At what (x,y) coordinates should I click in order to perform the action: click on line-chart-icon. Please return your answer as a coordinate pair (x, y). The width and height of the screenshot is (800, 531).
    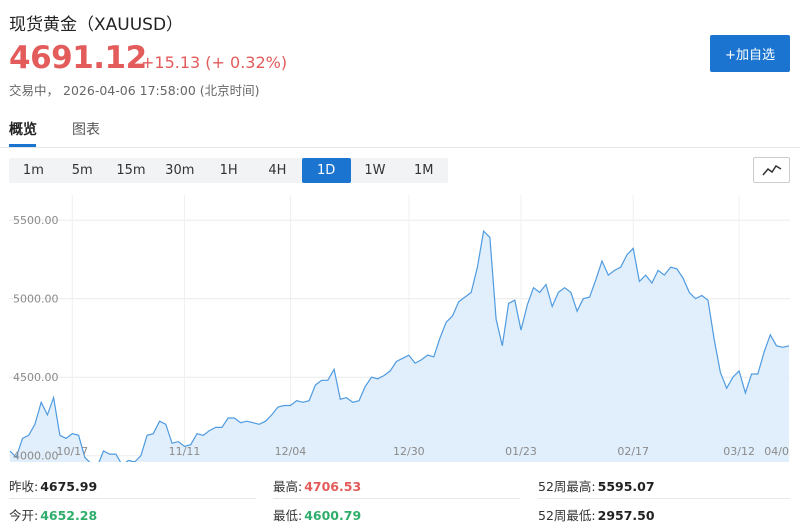
    Looking at the image, I should click on (771, 170).